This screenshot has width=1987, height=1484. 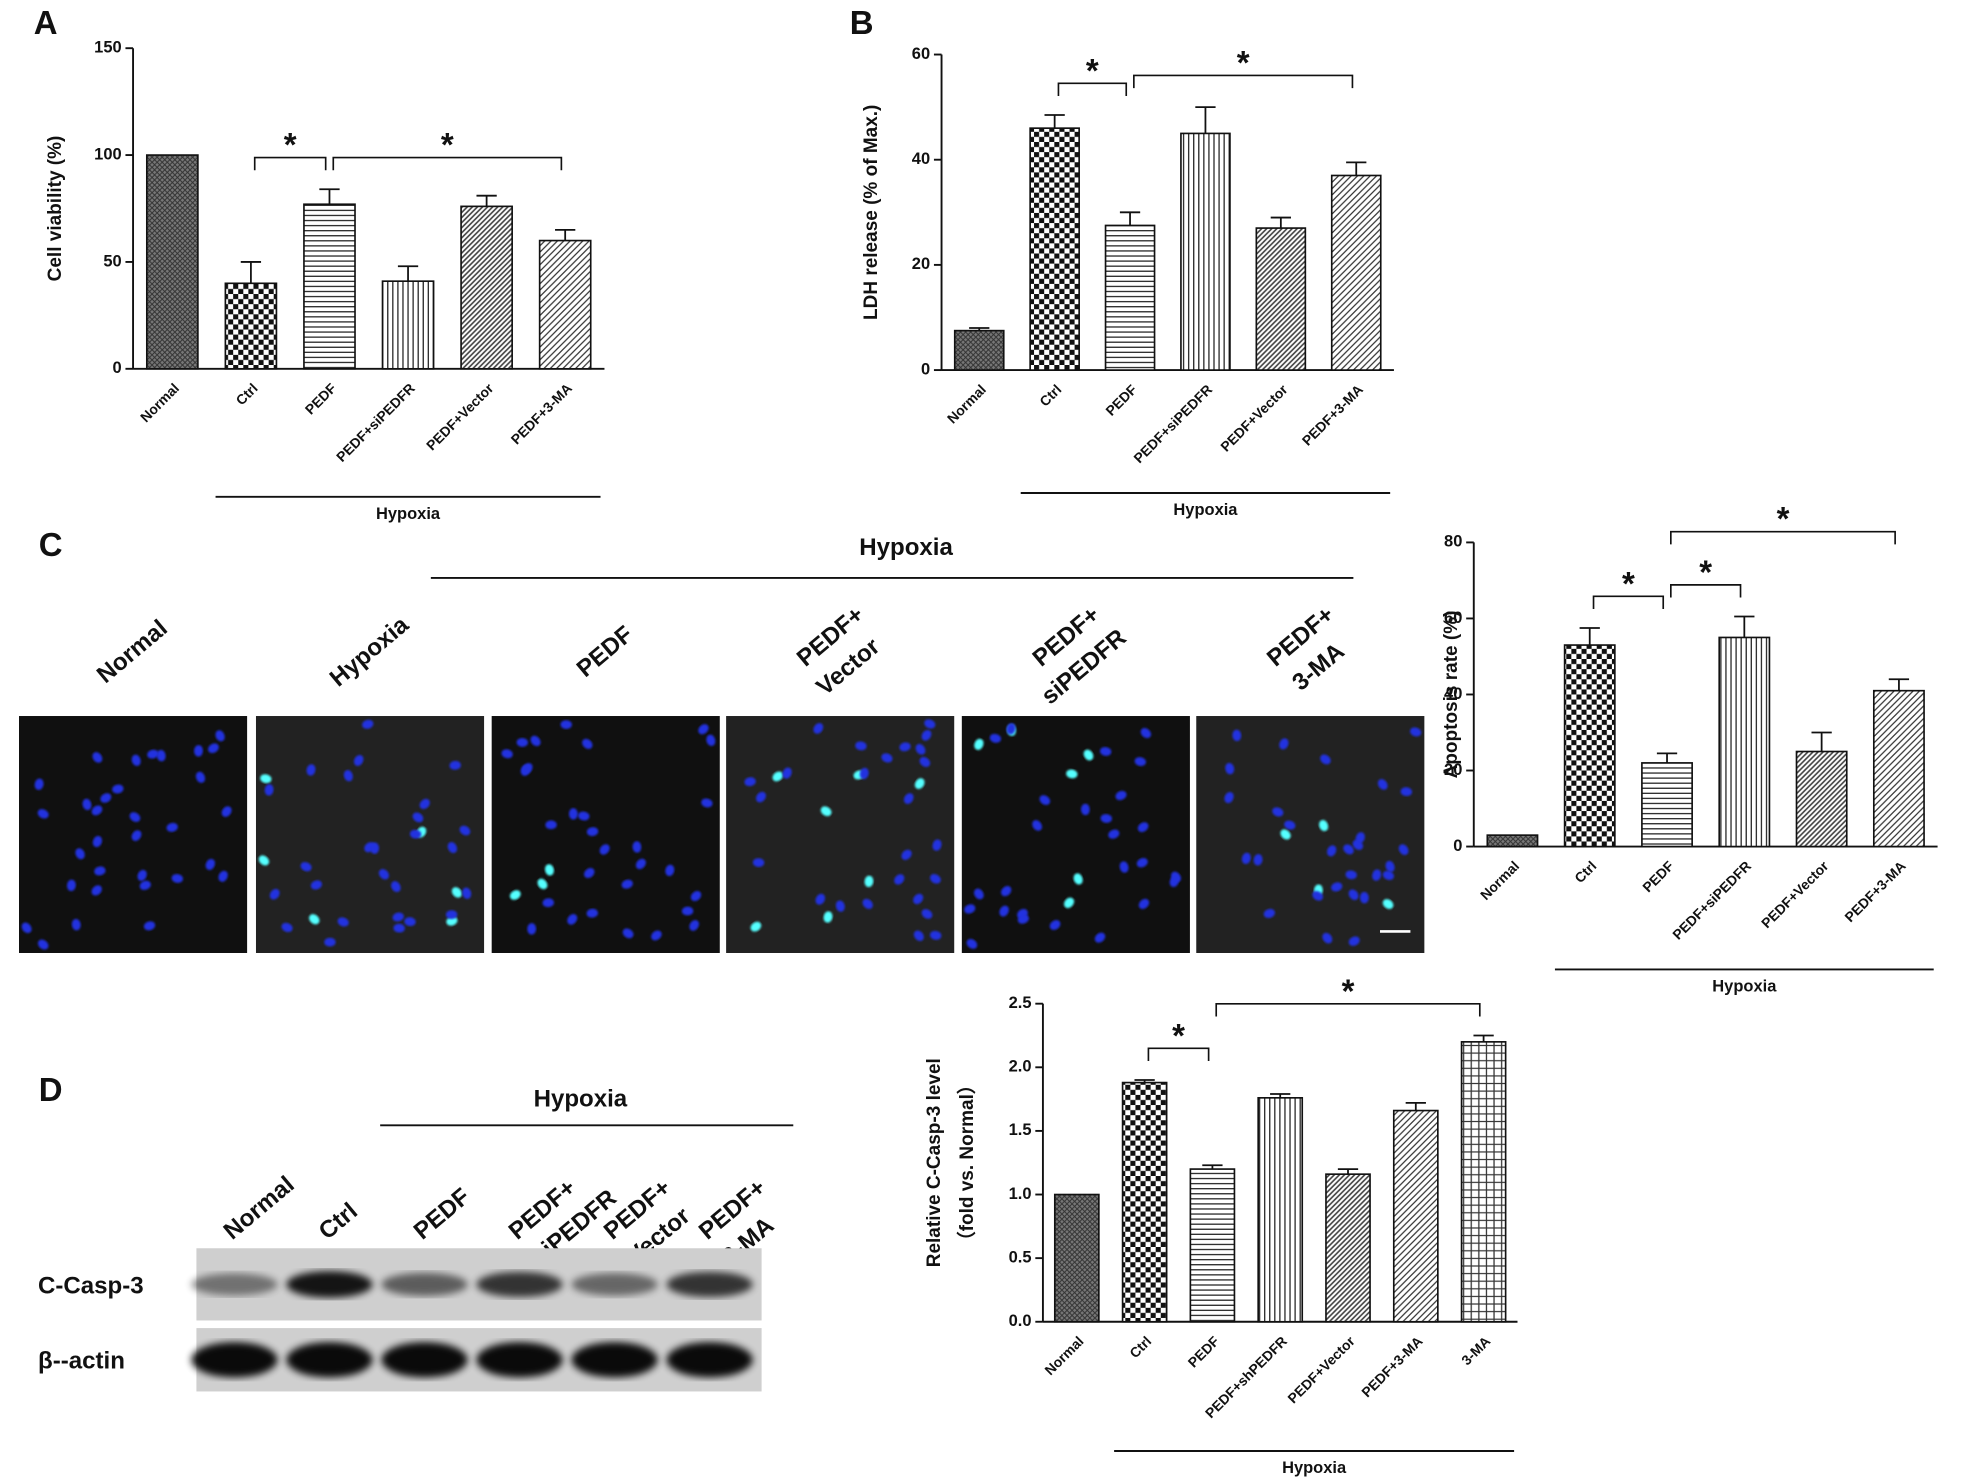 What do you see at coordinates (107, 48) in the screenshot?
I see `y-tick-label: 150` at bounding box center [107, 48].